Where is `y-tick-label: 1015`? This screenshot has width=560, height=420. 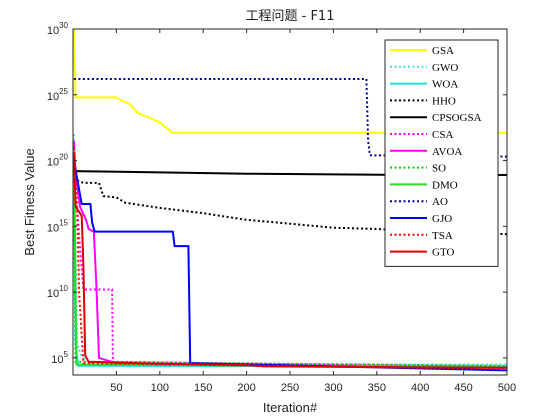
y-tick-label: 1015 is located at coordinates (58, 226).